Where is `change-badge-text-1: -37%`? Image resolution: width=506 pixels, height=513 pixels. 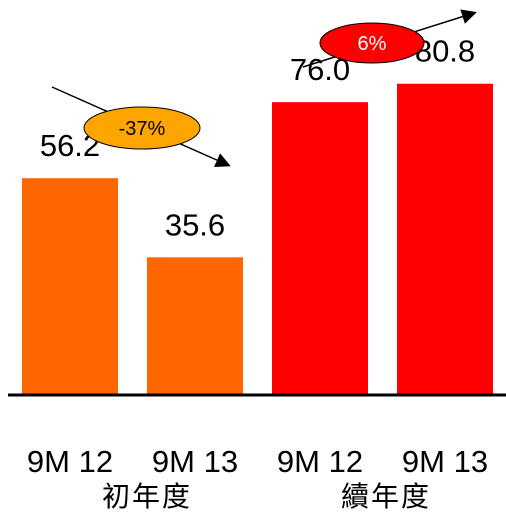
change-badge-text-1: -37% is located at coordinates (142, 129).